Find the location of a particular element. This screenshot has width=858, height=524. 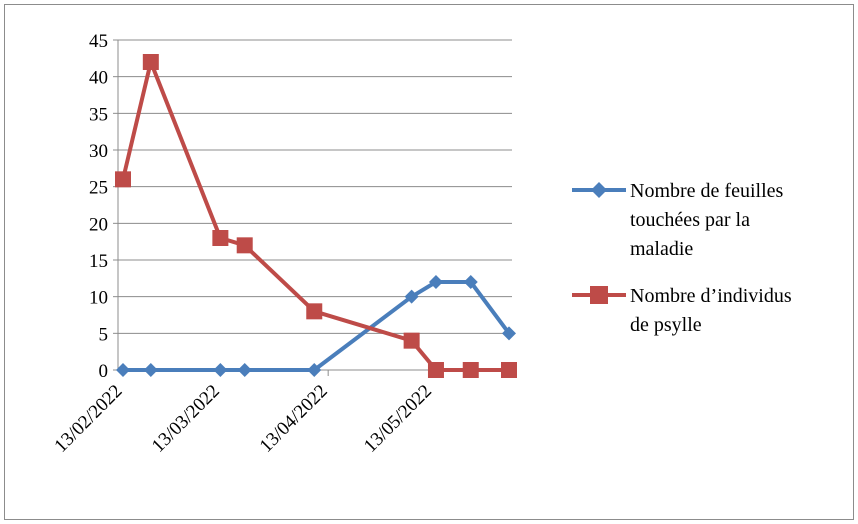

legend-item: Nombre d’individus de psylle is located at coordinates (682, 310).